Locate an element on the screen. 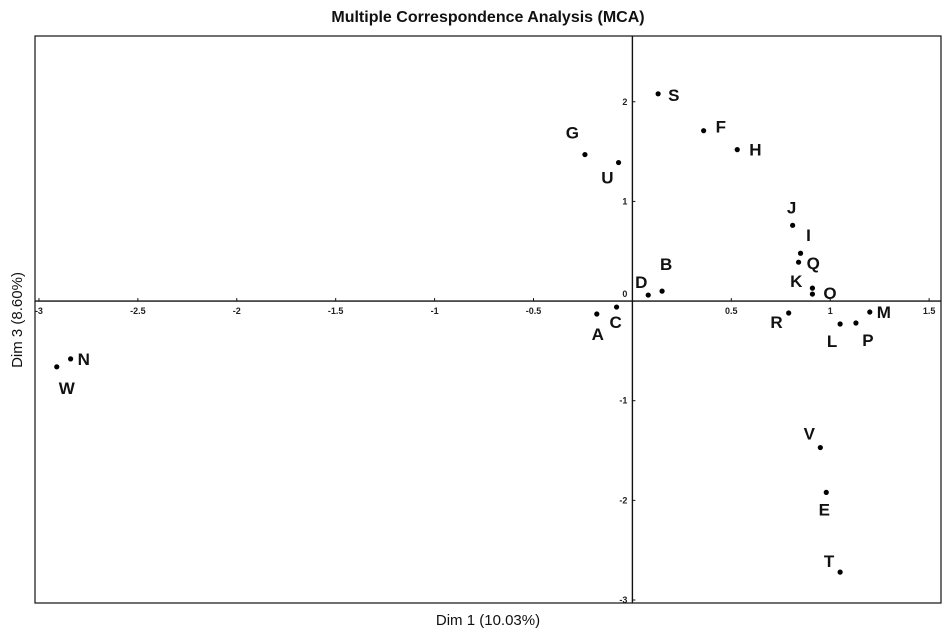 Image resolution: width=943 pixels, height=633 pixels. point-n is located at coordinates (71, 359).